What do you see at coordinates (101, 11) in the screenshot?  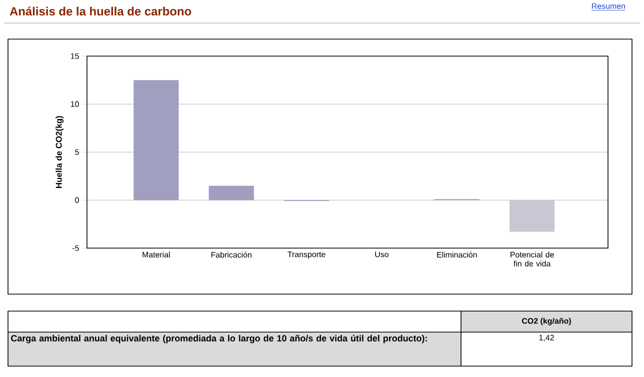 I see `chart-title: Análisis de la huella de carbono` at bounding box center [101, 11].